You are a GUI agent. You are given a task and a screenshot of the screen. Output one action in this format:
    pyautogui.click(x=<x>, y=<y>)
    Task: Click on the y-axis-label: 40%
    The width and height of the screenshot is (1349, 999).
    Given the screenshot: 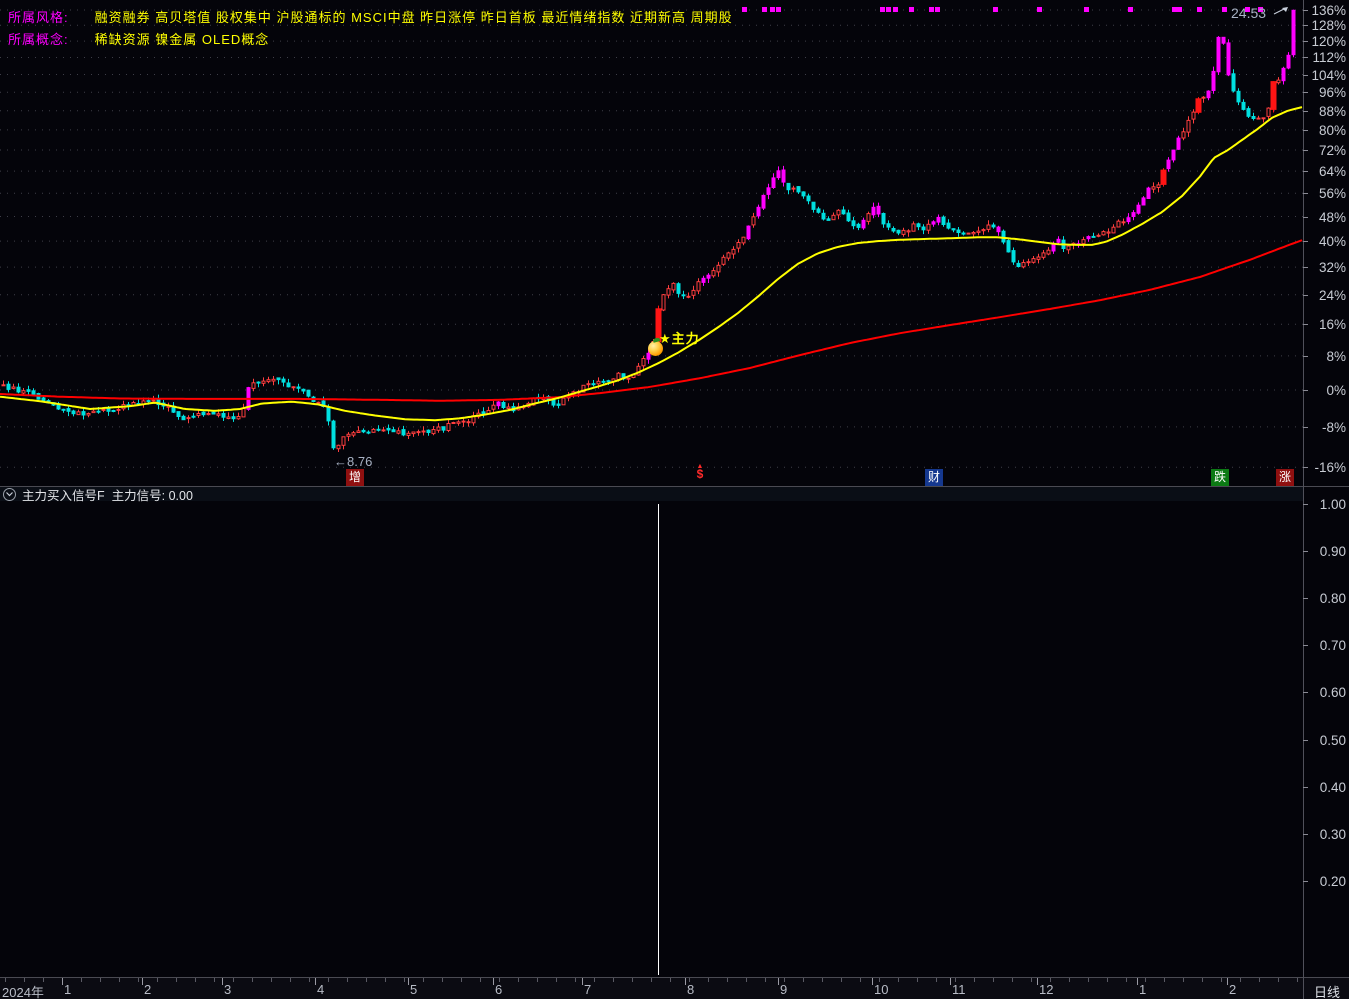 What is the action you would take?
    pyautogui.click(x=1332, y=241)
    